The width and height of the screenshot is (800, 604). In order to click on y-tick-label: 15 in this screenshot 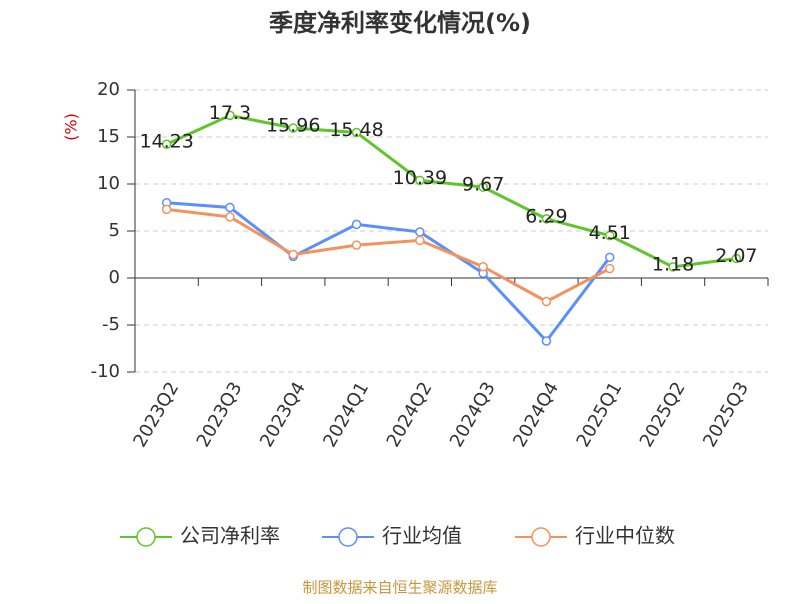, I will do `click(108, 136)`.